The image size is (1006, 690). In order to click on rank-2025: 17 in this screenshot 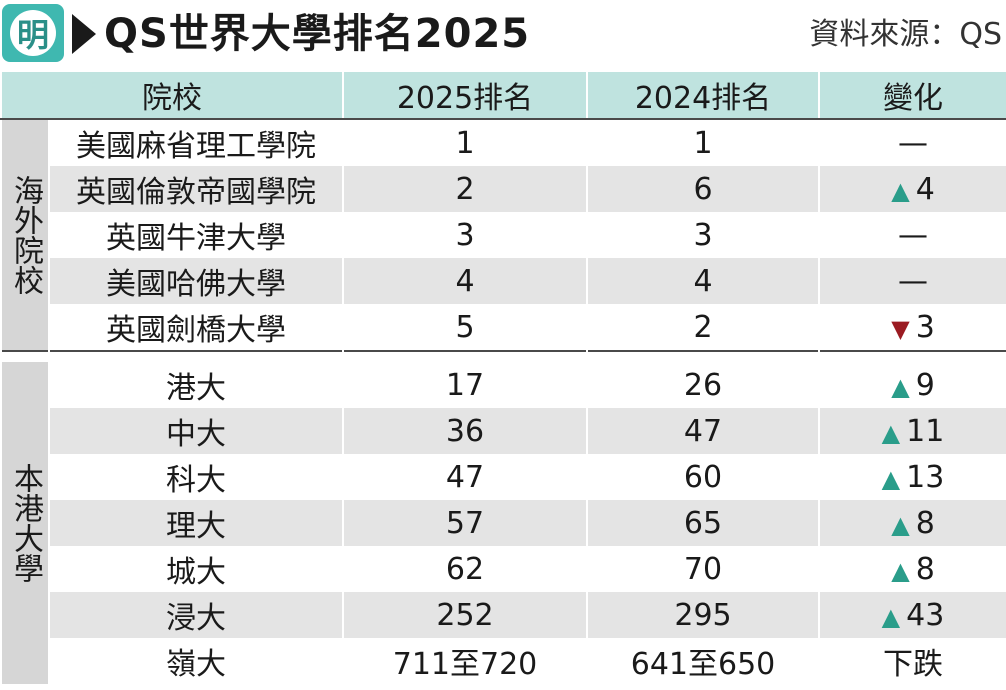, I will do `click(465, 385)`.